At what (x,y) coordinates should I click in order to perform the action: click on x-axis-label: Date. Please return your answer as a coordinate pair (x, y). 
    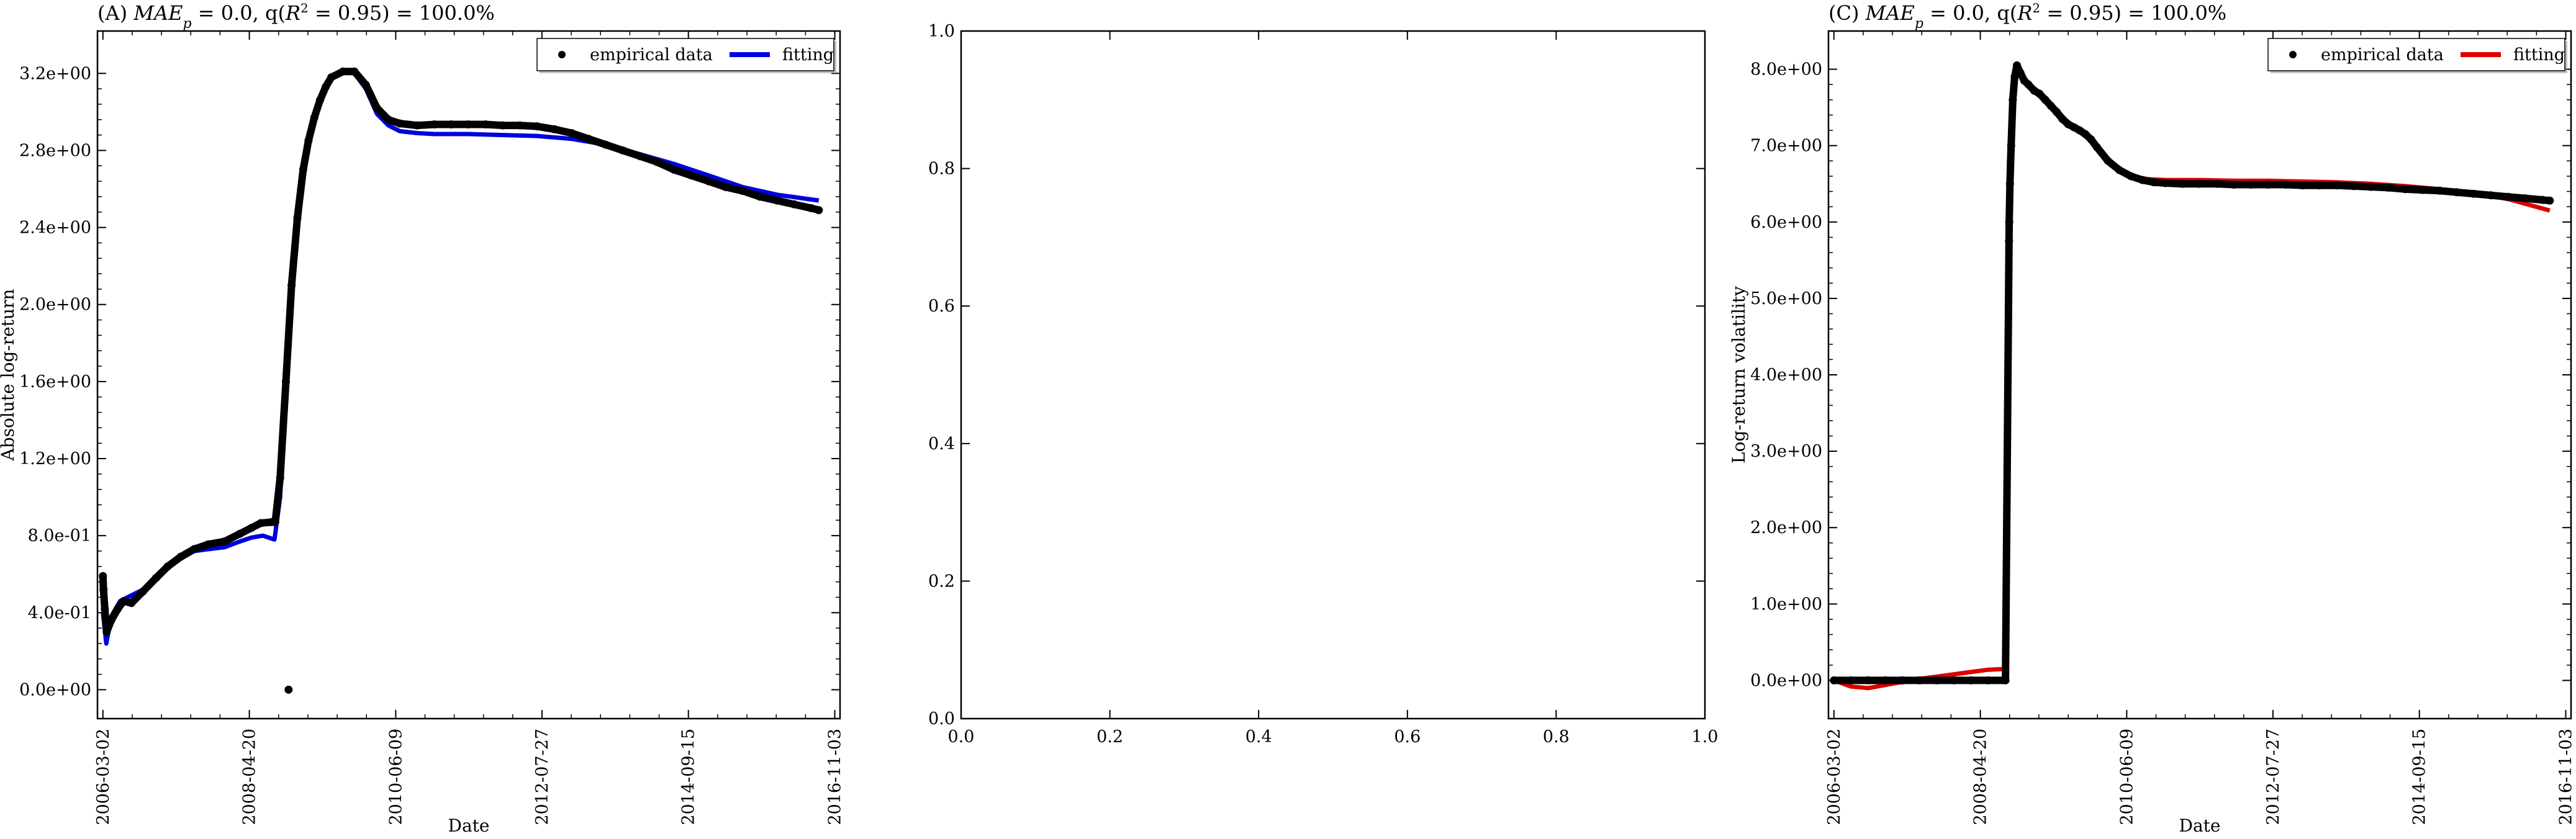
    Looking at the image, I should click on (469, 826).